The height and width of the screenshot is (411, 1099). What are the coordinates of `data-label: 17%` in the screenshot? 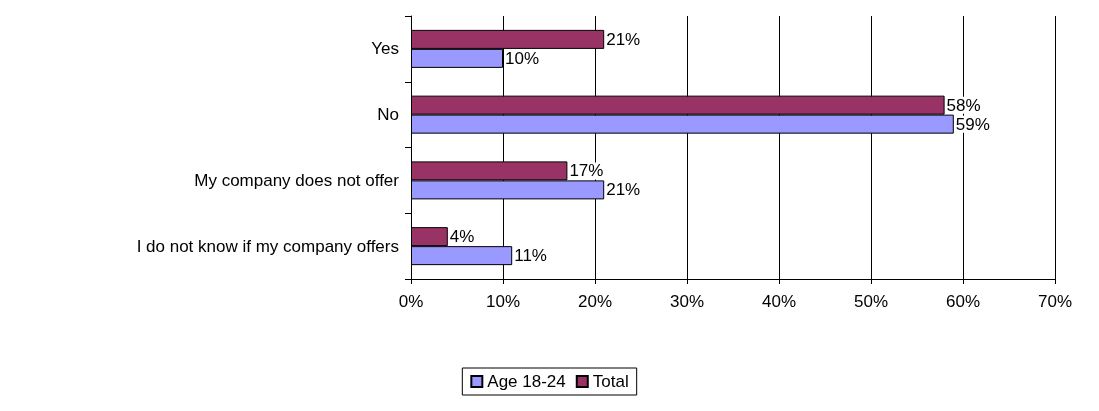 It's located at (586, 171).